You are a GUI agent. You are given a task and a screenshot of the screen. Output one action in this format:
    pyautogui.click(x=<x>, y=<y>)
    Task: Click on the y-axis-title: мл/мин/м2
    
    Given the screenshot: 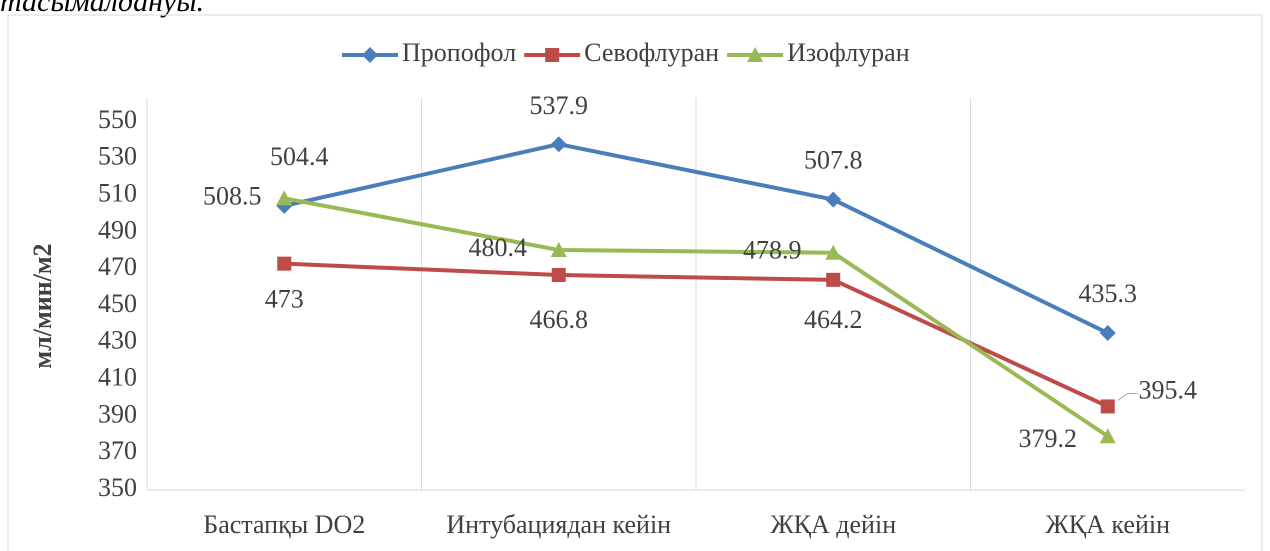 What is the action you would take?
    pyautogui.click(x=42, y=305)
    